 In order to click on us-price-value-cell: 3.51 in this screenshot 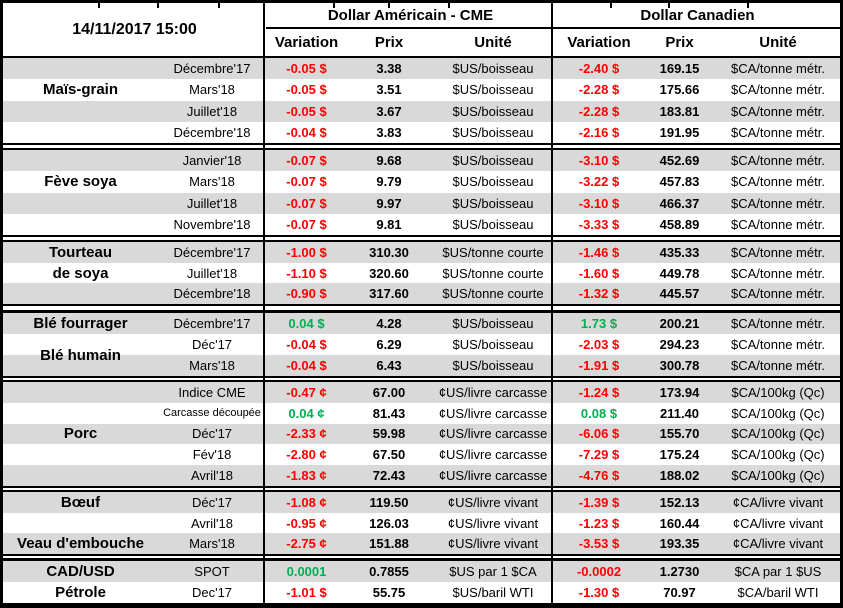, I will do `click(389, 89)`.